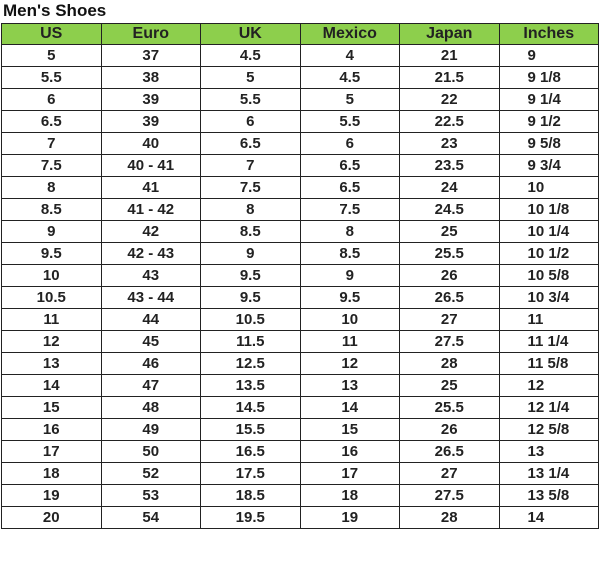  I want to click on cell-euro: 53, so click(150, 495).